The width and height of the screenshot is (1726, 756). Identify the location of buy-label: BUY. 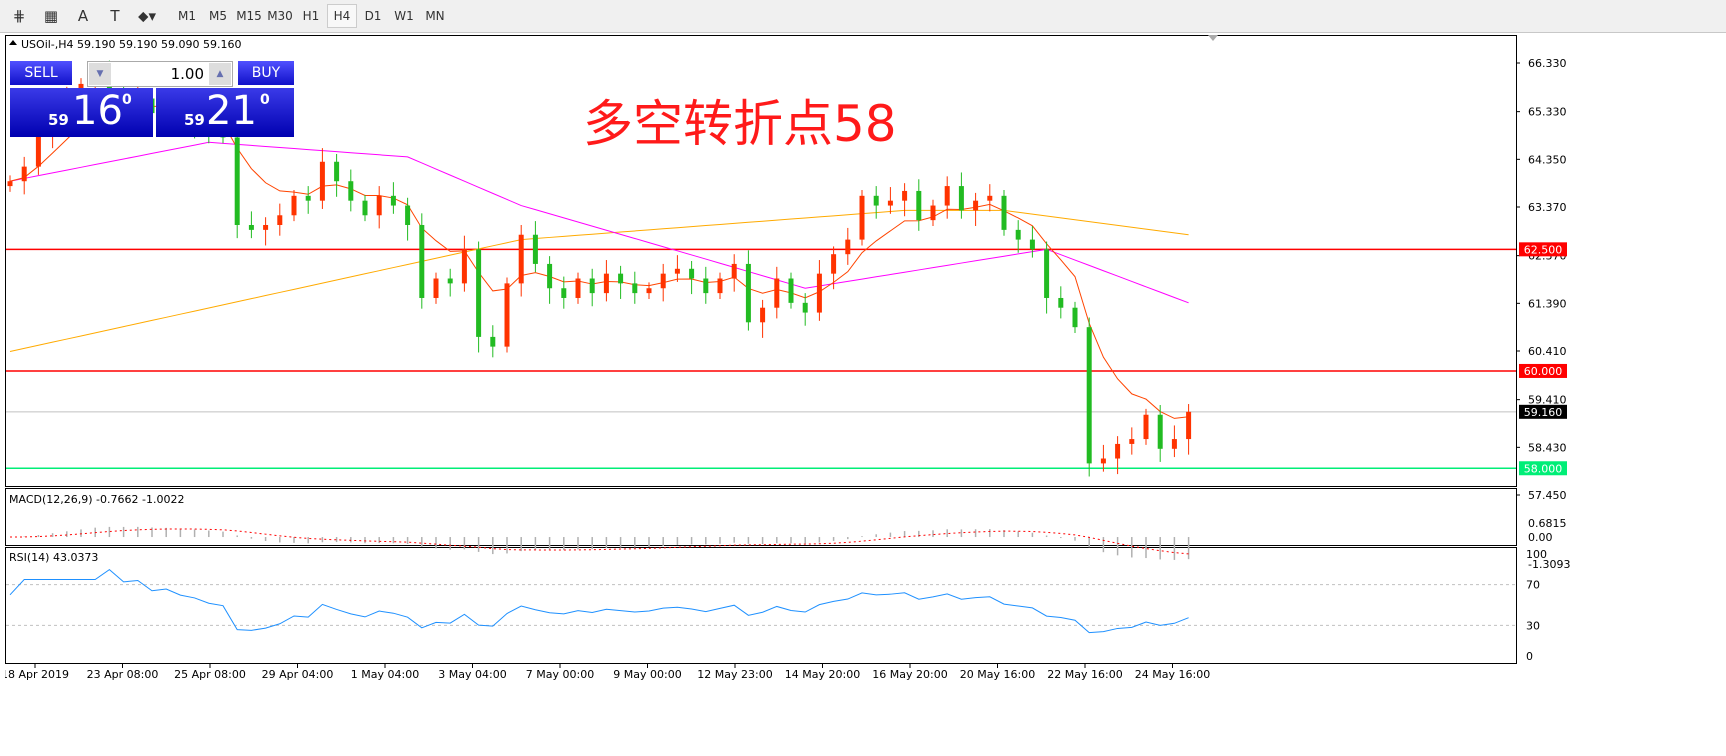
(266, 73).